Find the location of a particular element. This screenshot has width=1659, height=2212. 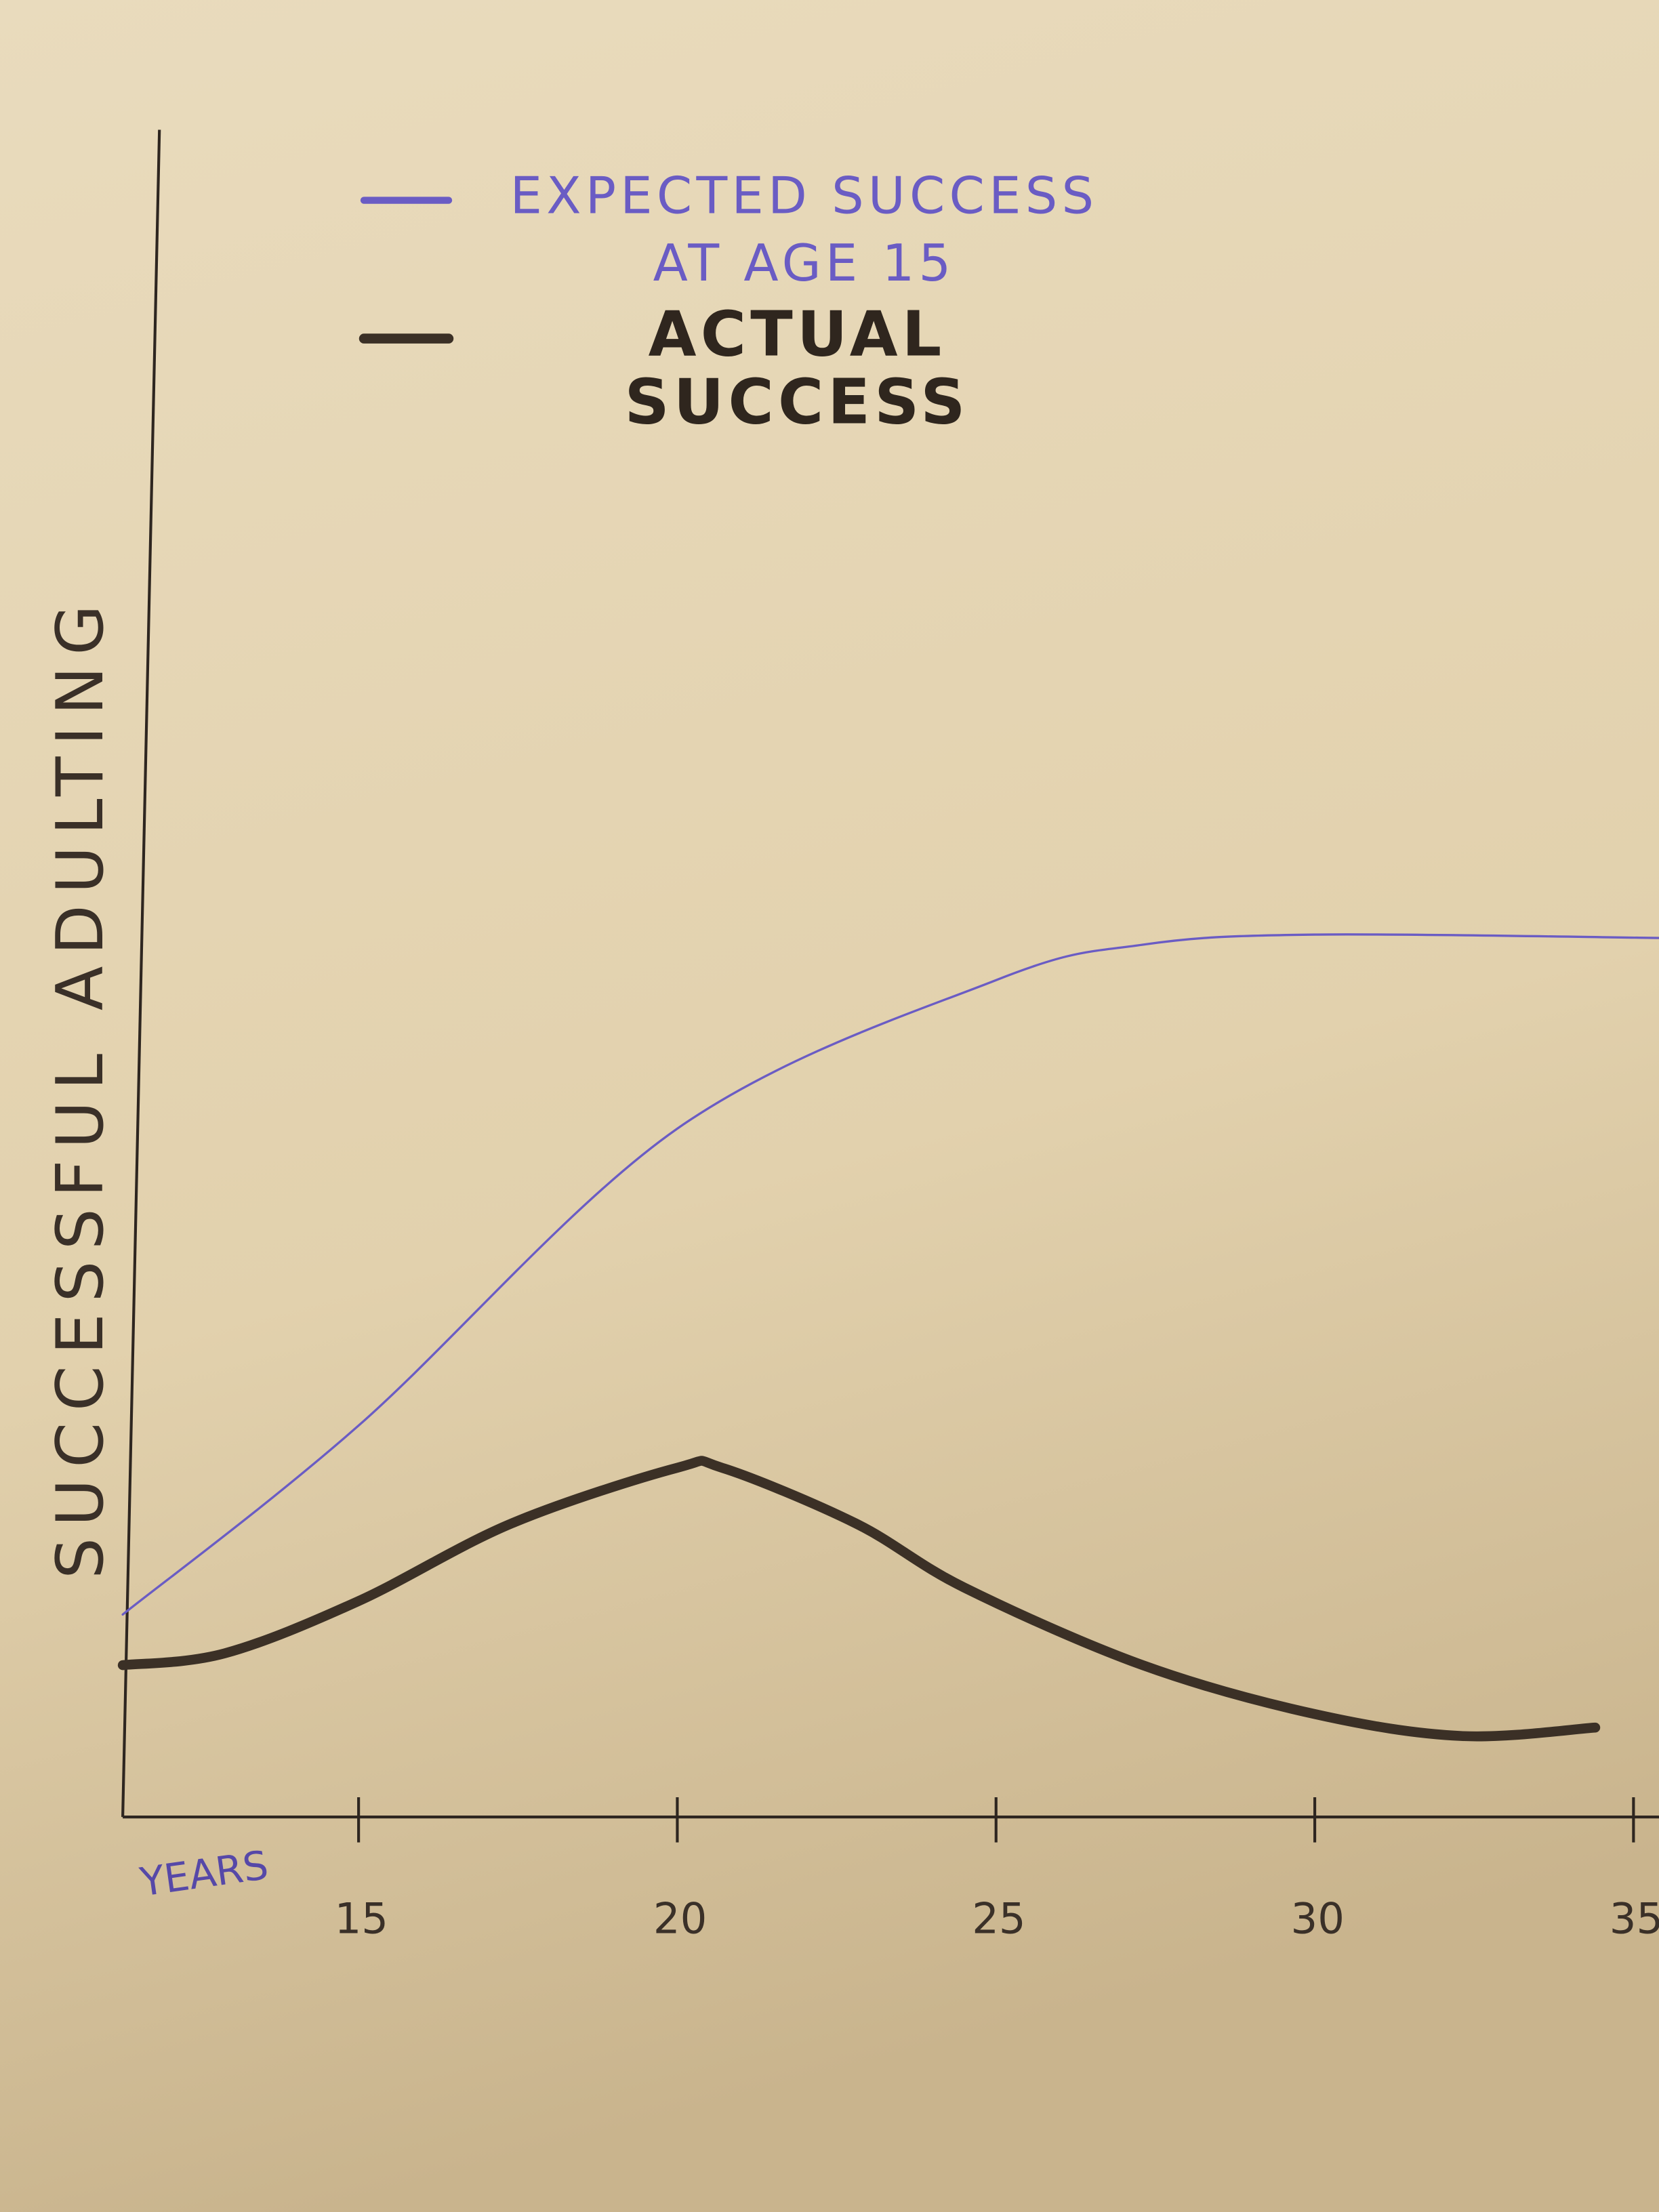

x-tick-label: 30 is located at coordinates (1318, 1918).